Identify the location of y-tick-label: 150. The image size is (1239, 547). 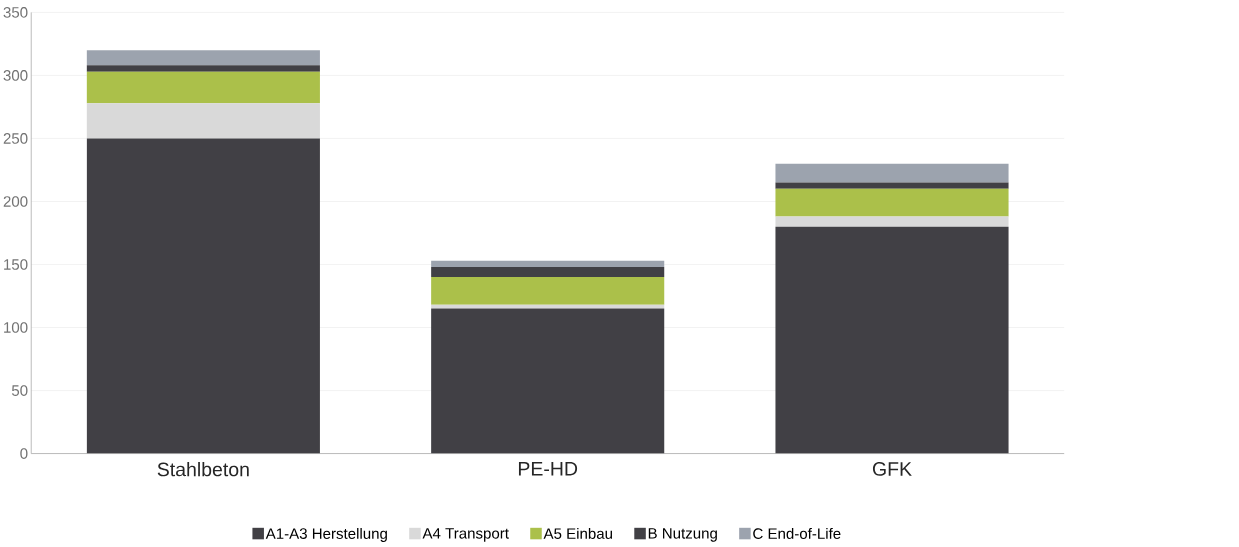
(16, 265).